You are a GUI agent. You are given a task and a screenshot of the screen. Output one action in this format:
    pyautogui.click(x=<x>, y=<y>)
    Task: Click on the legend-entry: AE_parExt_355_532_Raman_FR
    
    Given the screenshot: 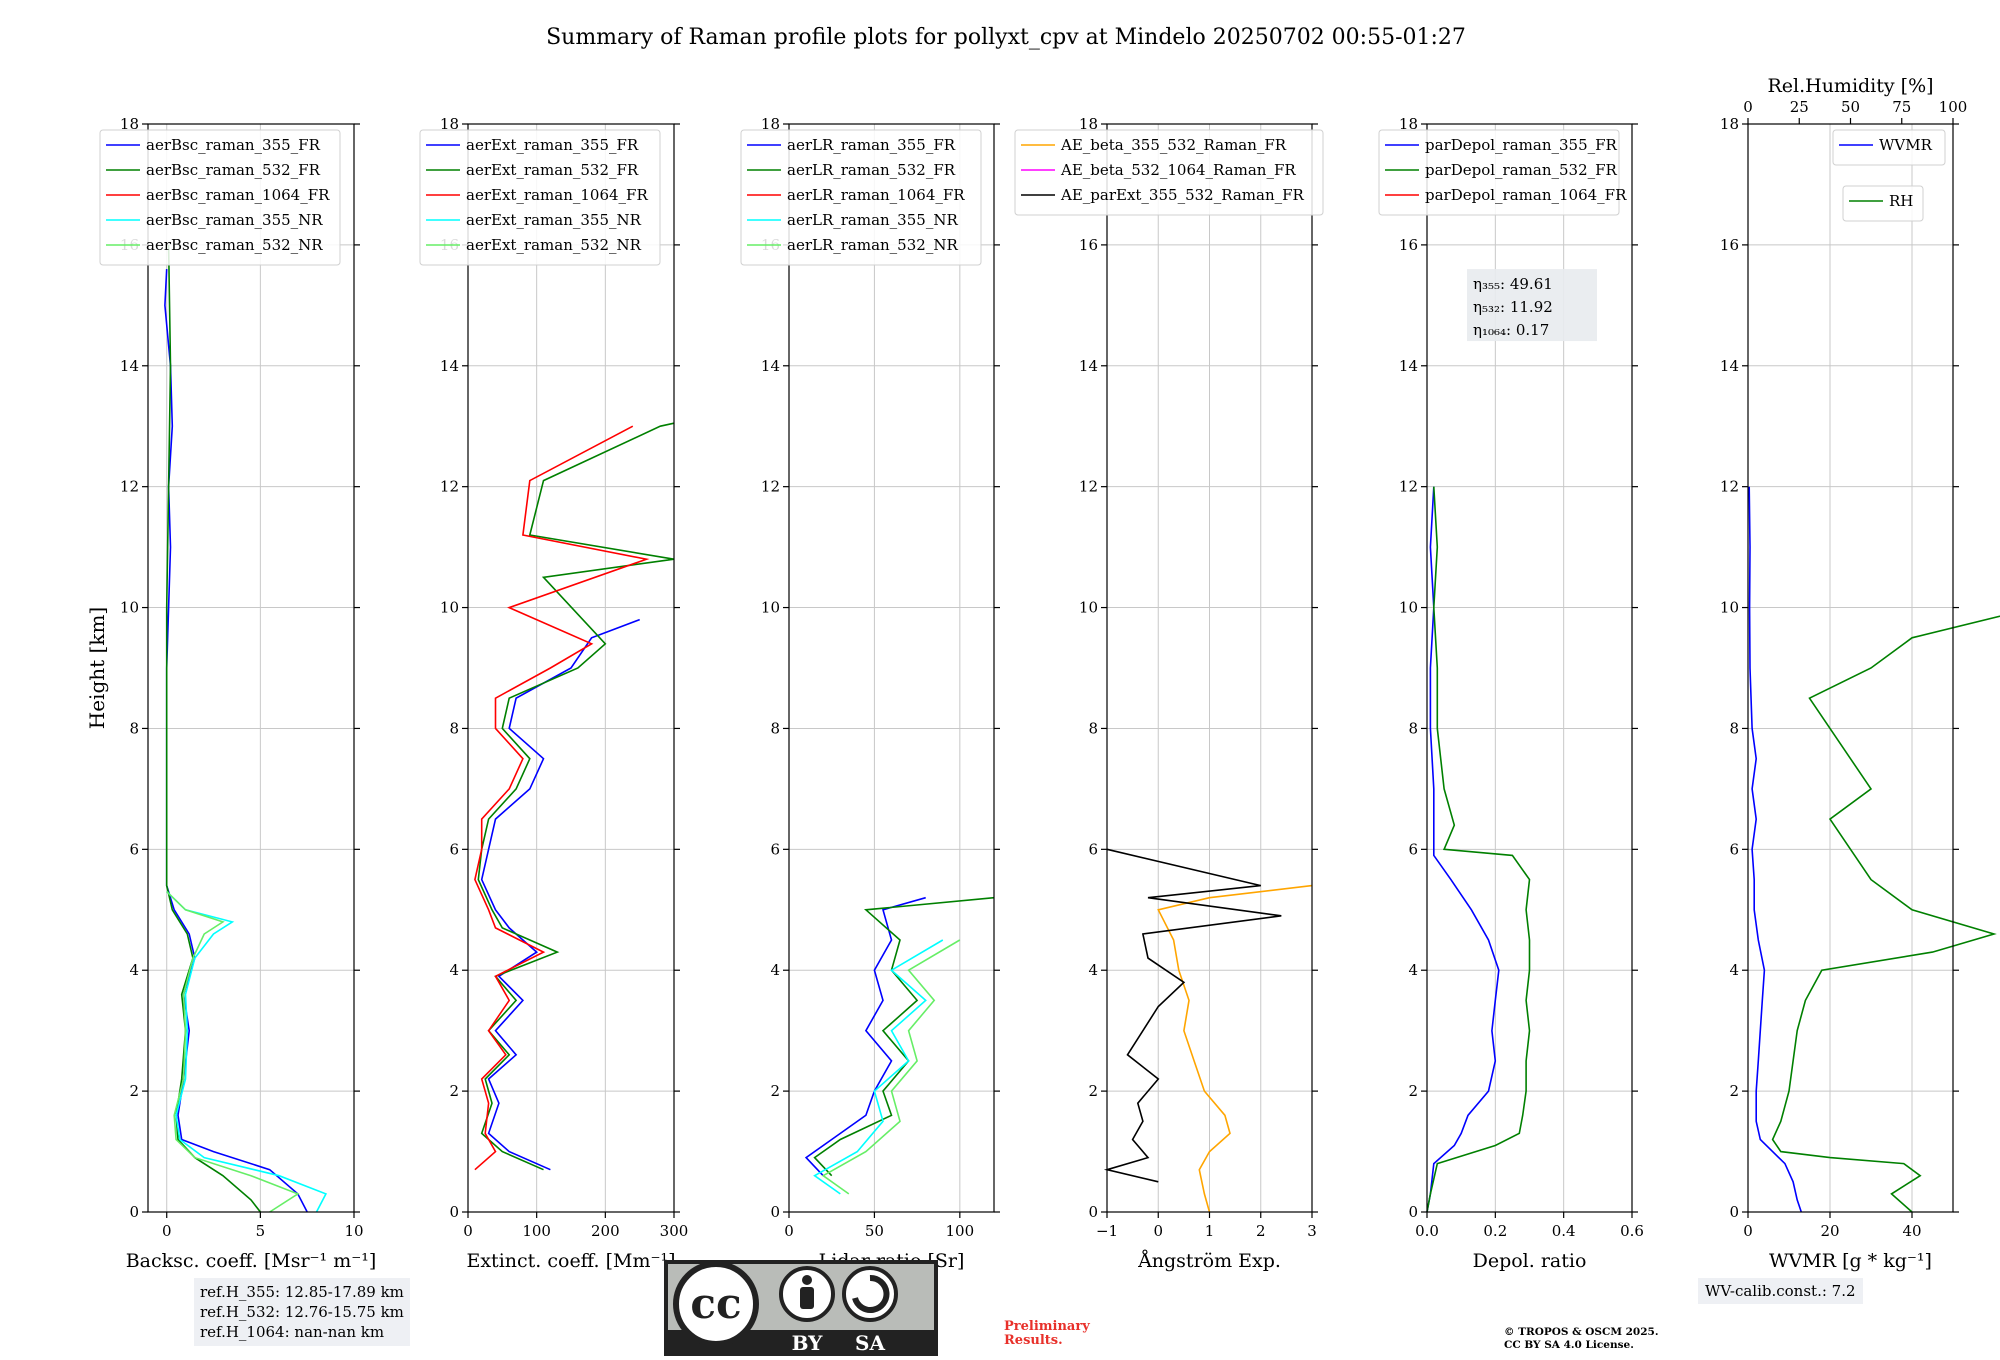 What is the action you would take?
    pyautogui.click(x=1182, y=195)
    